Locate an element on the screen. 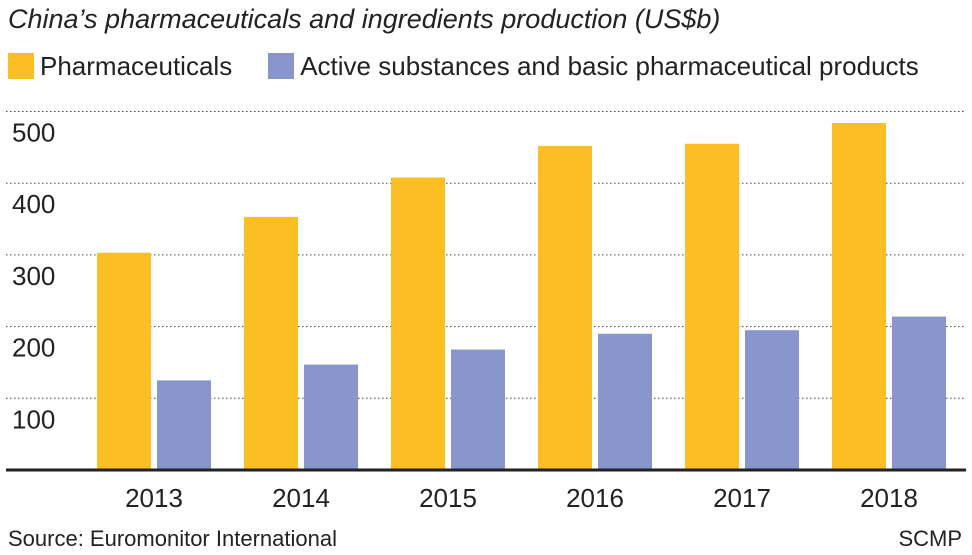 The width and height of the screenshot is (972, 555). bar-pharmaceuticals-2014 is located at coordinates (271, 343).